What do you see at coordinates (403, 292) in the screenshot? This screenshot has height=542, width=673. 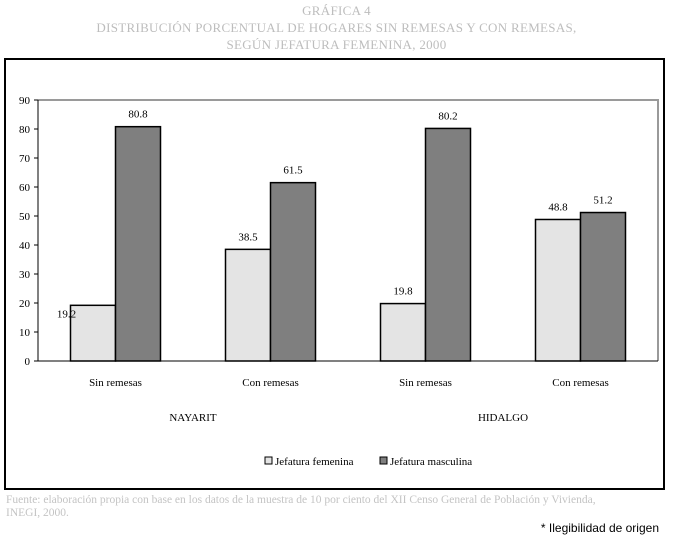 I see `data-label: 19.8` at bounding box center [403, 292].